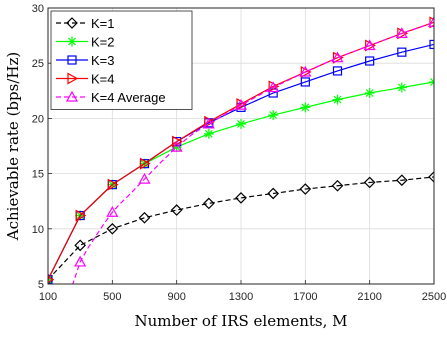  What do you see at coordinates (112, 297) in the screenshot?
I see `x-tick-label: 500` at bounding box center [112, 297].